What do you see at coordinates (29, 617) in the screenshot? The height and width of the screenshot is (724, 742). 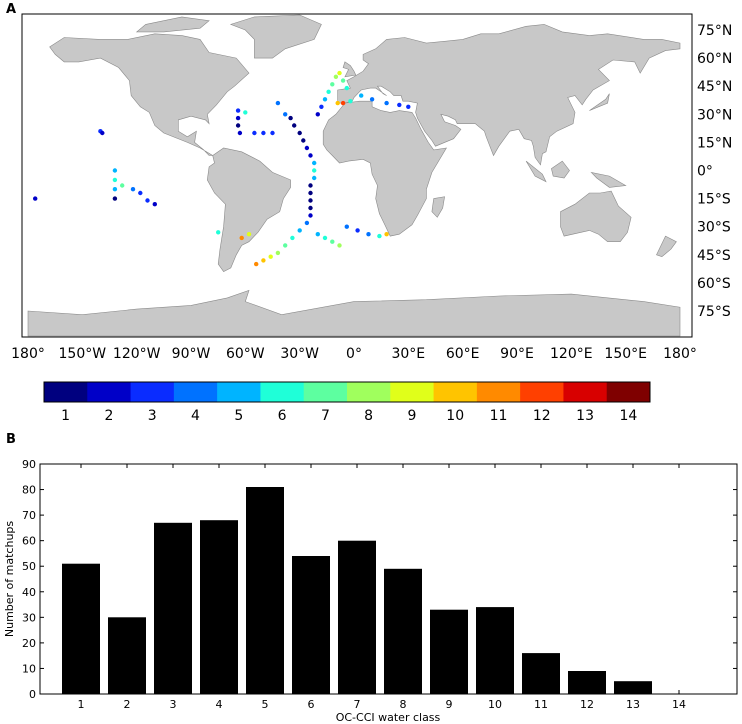 I see `y-tick-label: 30` at bounding box center [29, 617].